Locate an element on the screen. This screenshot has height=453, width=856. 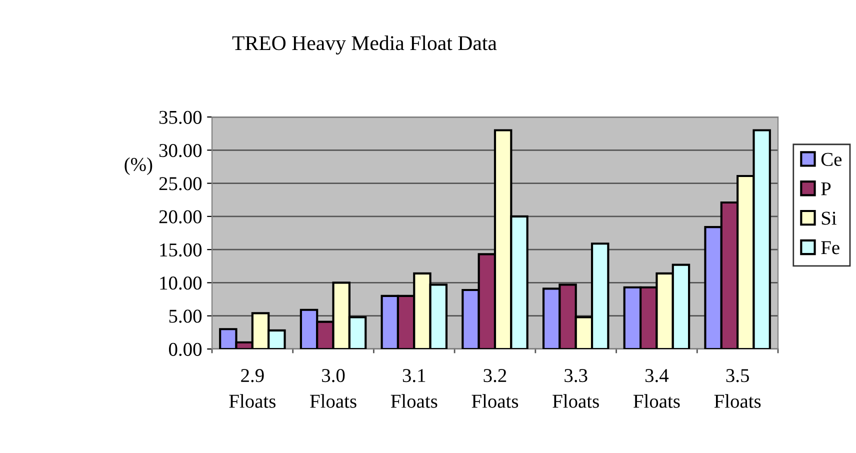
y-tick-label: 10.00 is located at coordinates (181, 283).